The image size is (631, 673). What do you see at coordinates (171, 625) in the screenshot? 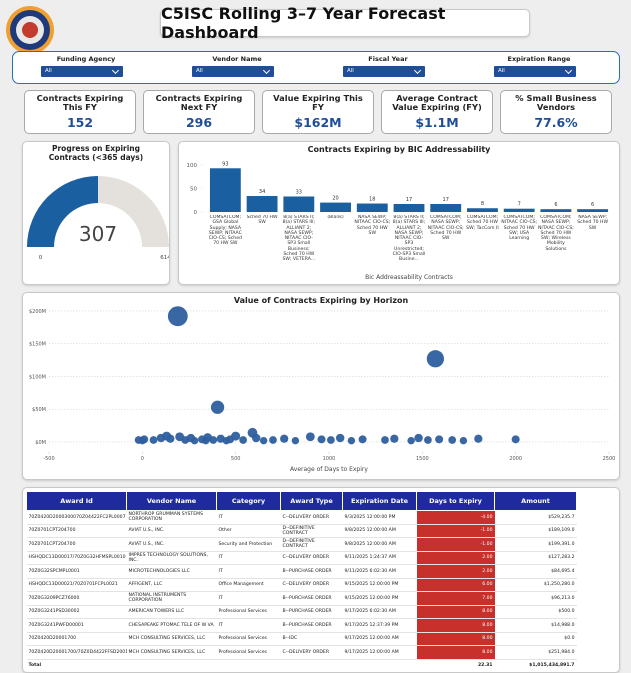
I see `table-cell: CHESAPEAKE PTOMAC TELE OF W VA` at bounding box center [171, 625].